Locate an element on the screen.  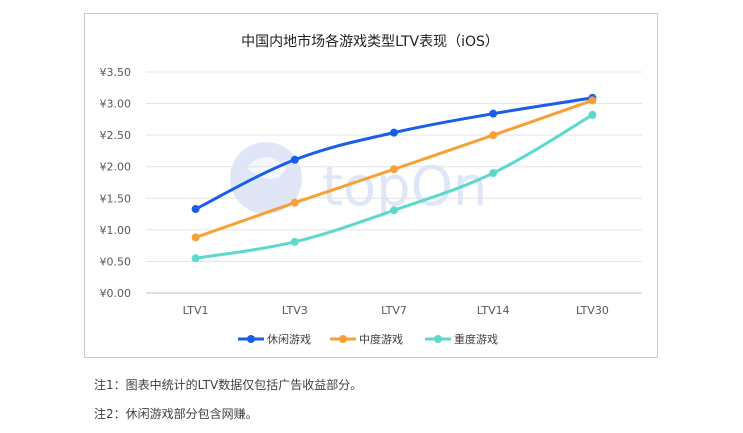
y-tick-label: ¥1.00 is located at coordinates (116, 230).